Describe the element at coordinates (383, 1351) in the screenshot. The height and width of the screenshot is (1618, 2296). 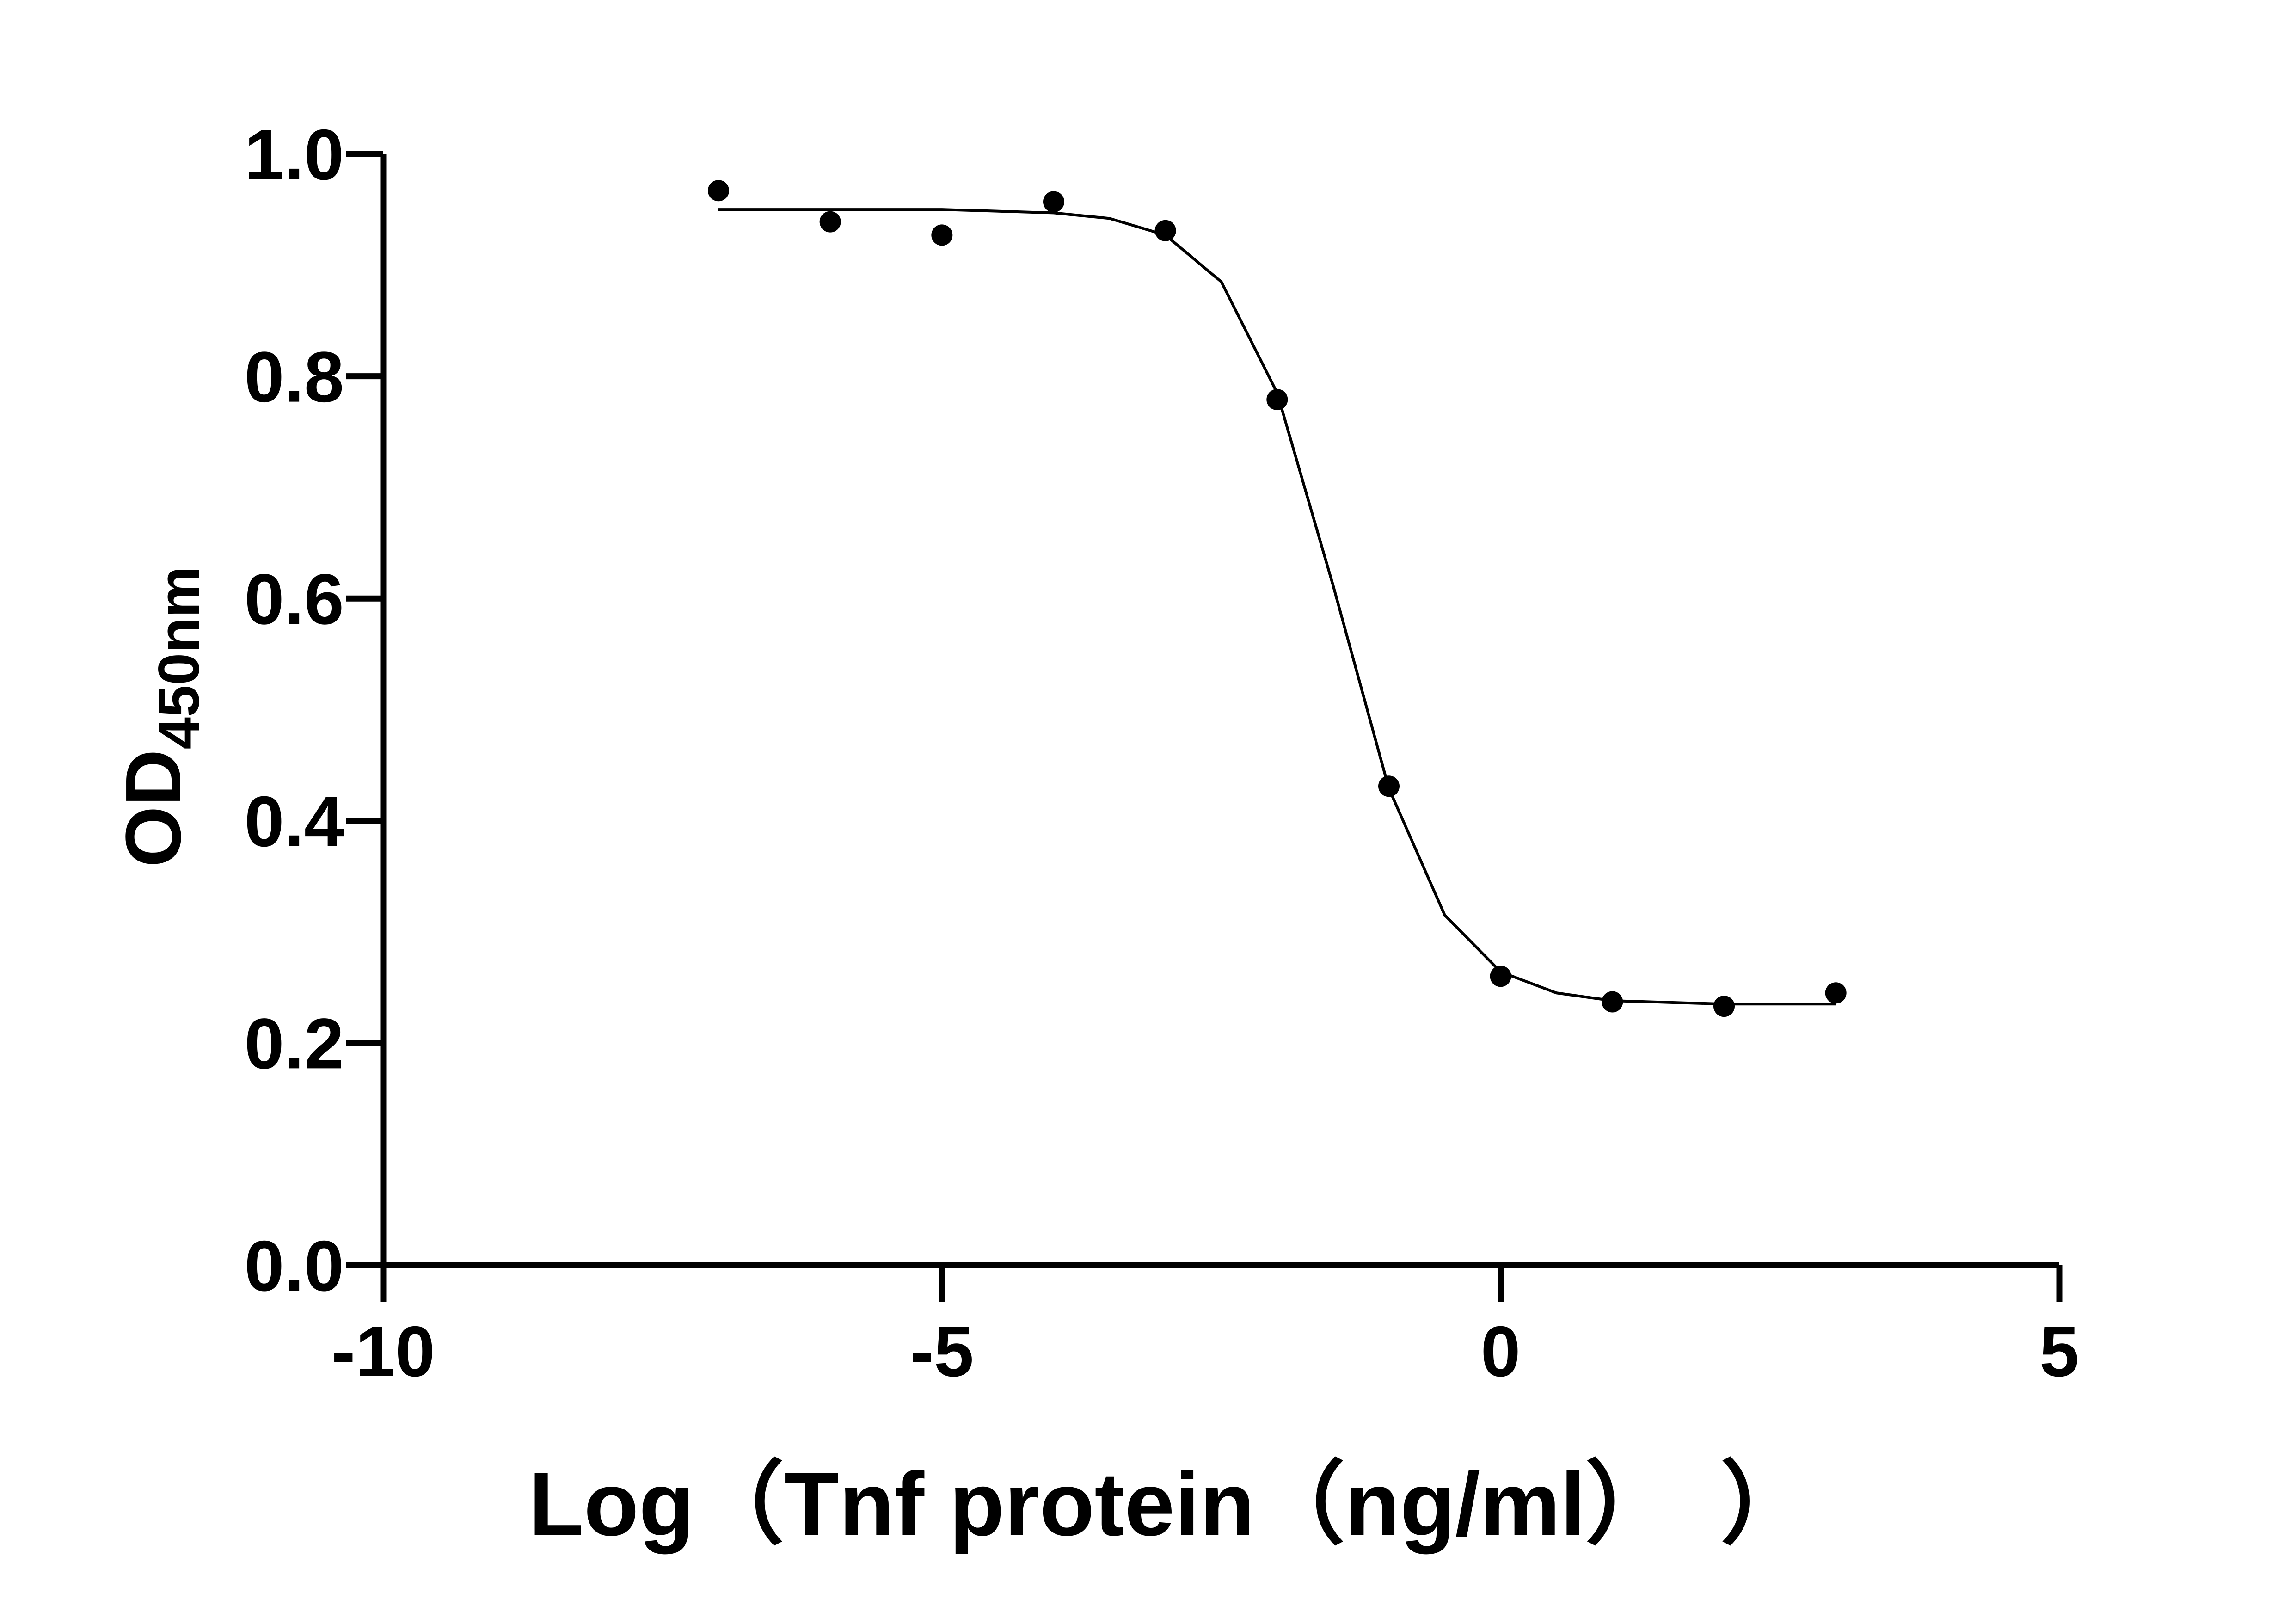
I see `x-tick-label: -10` at that location.